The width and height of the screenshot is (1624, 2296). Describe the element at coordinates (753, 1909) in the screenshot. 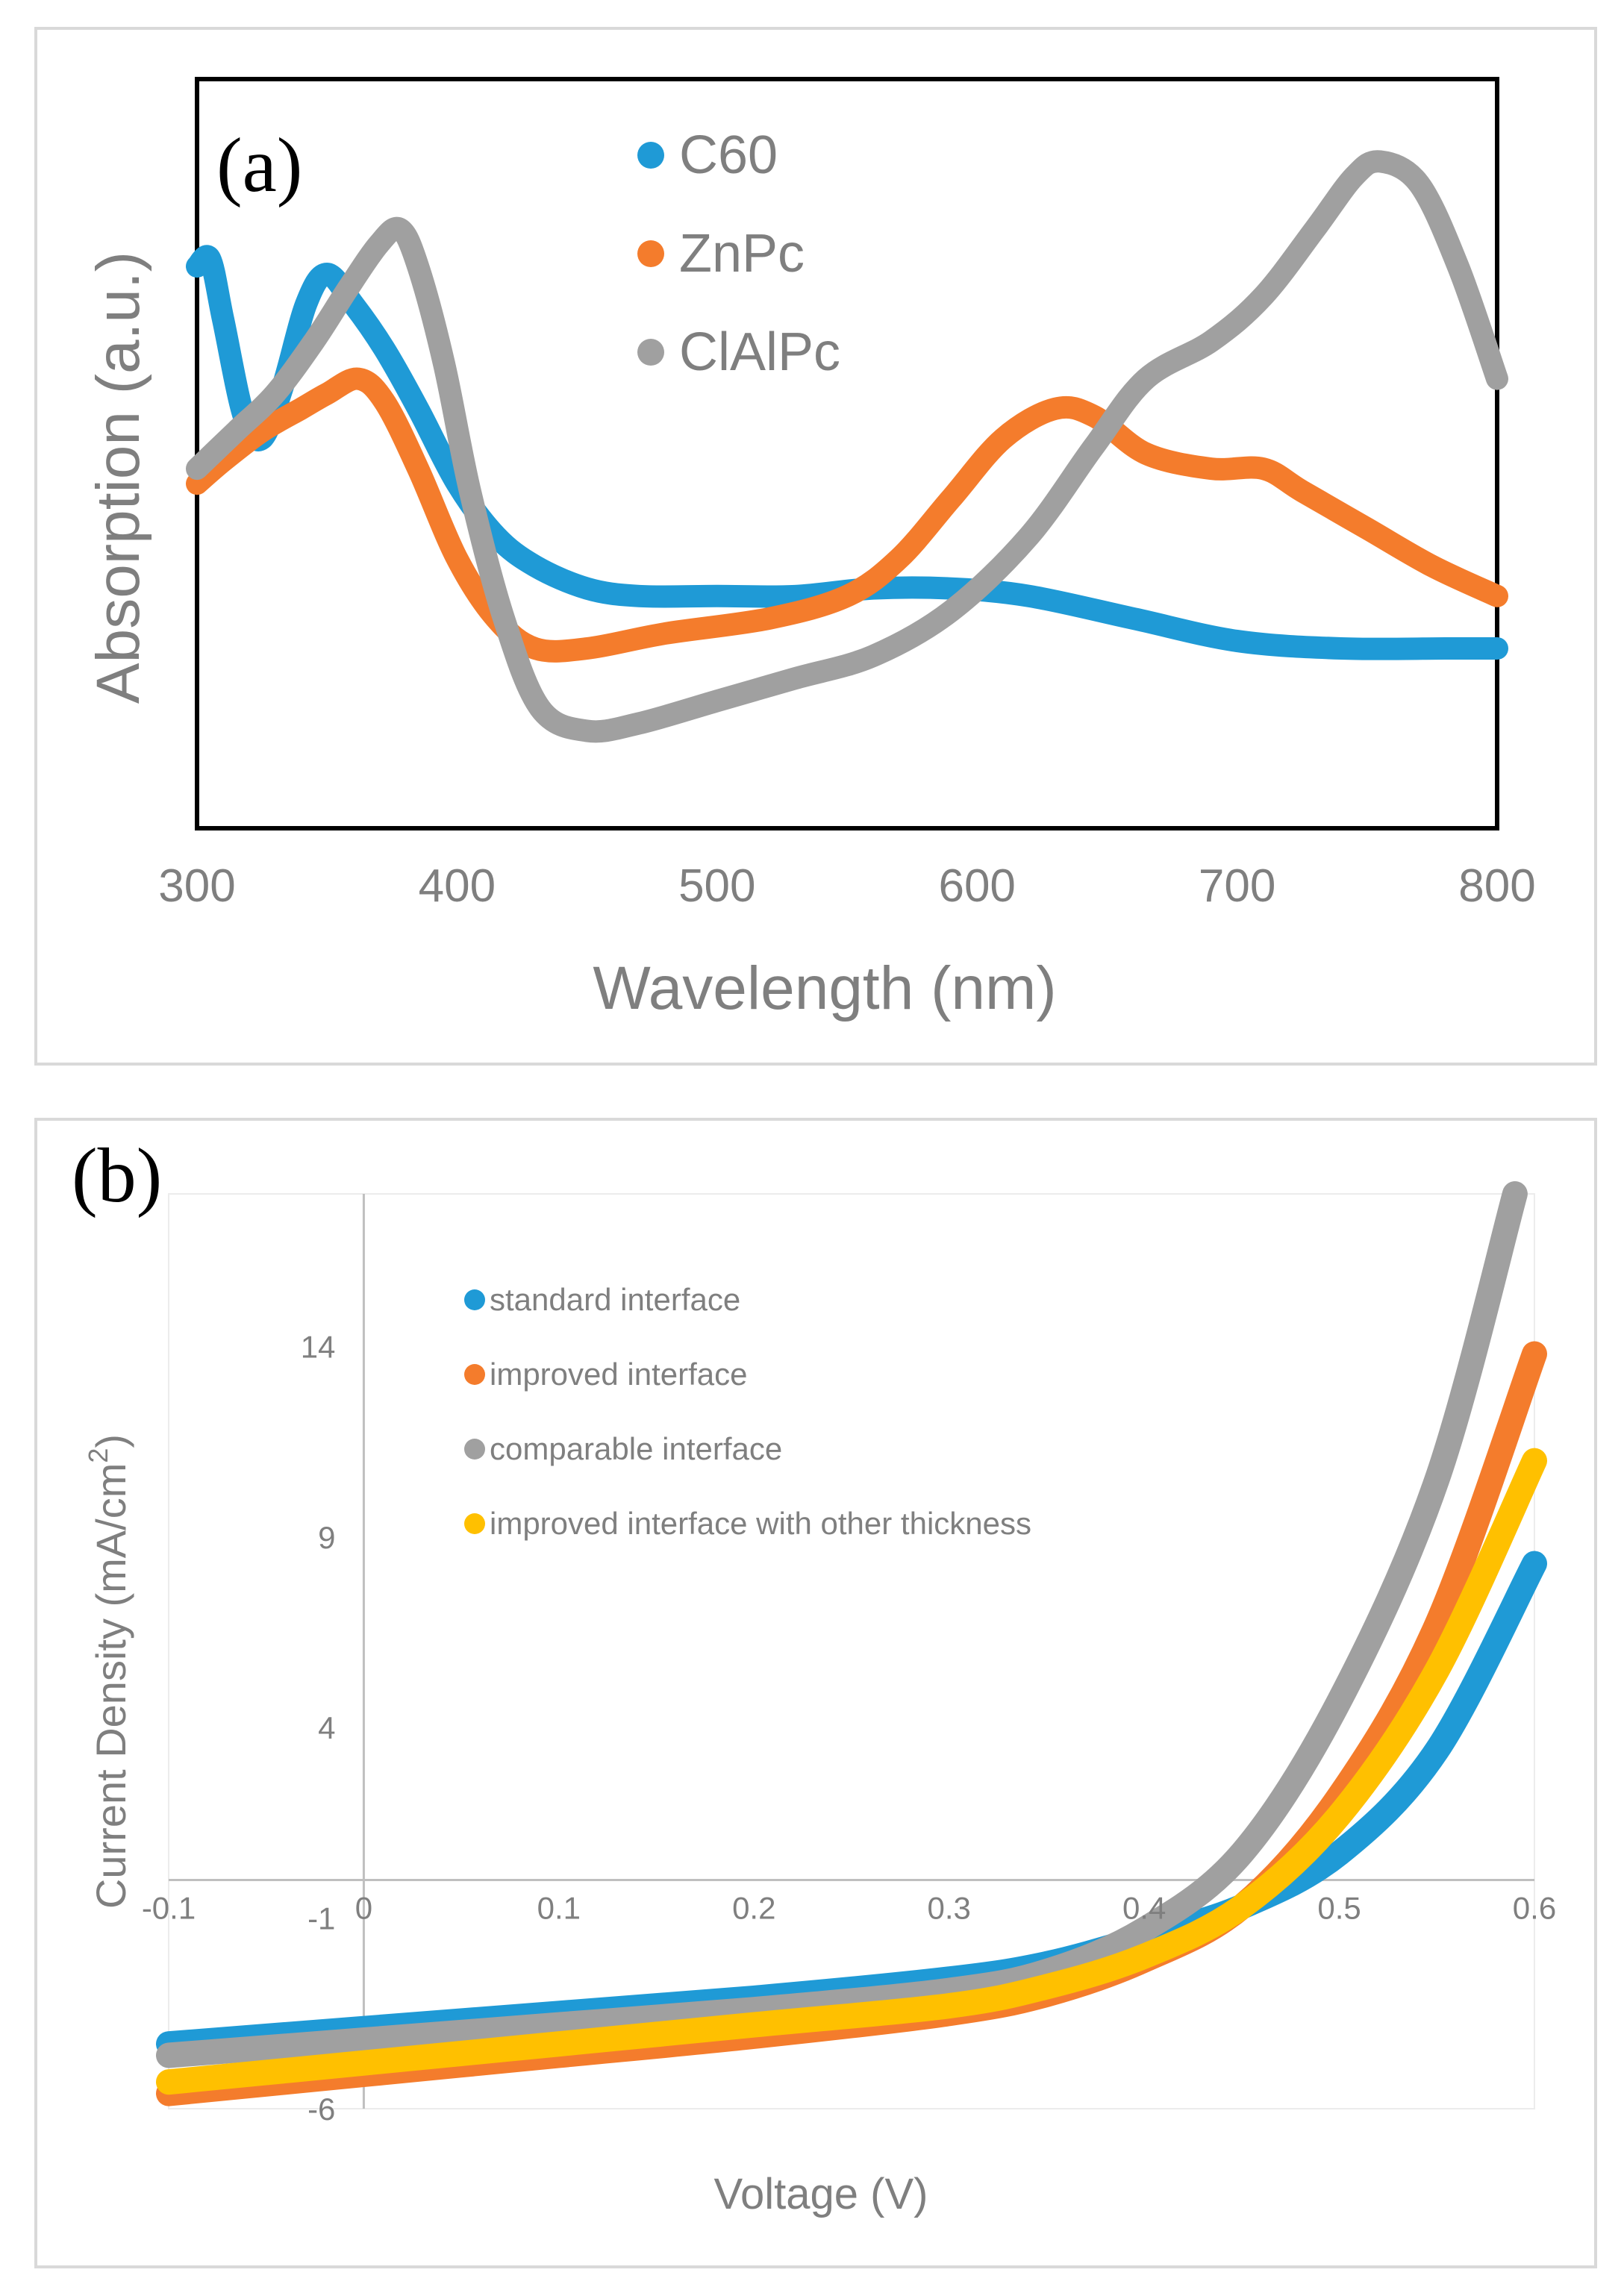

I see `x-tick-label: 0.2` at that location.